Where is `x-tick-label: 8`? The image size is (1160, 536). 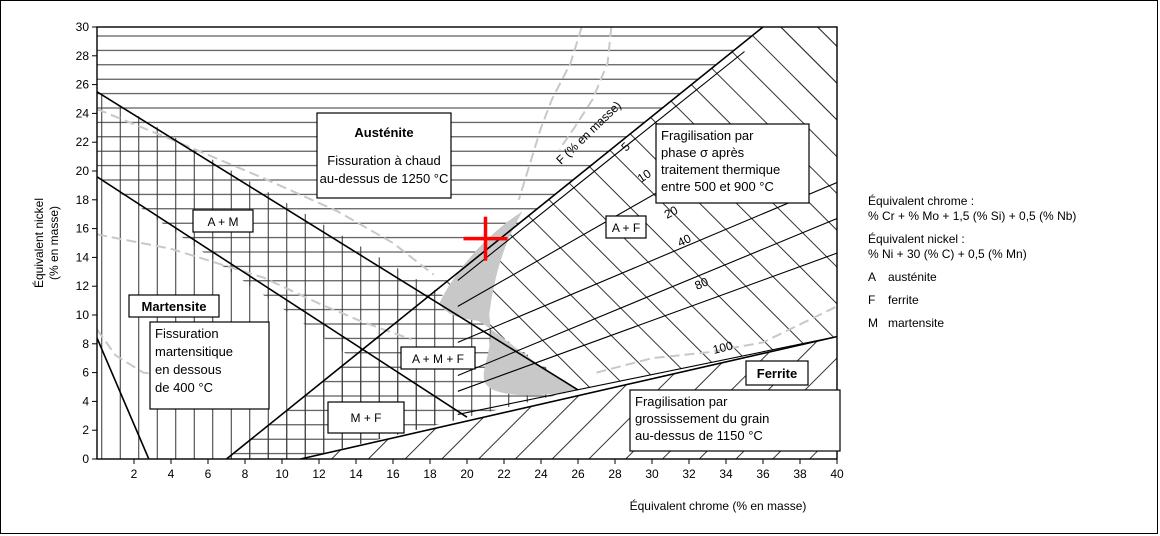
x-tick-label: 8 is located at coordinates (245, 474).